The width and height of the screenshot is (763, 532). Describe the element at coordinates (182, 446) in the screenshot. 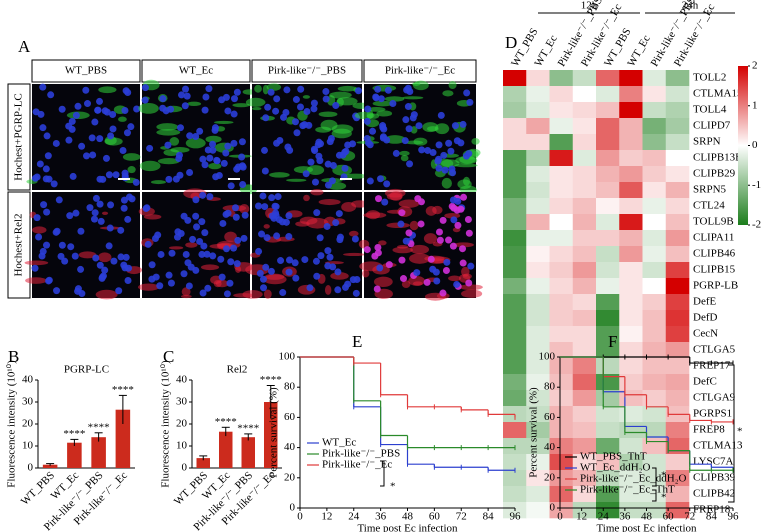

I see `y-tick-label: 10` at that location.